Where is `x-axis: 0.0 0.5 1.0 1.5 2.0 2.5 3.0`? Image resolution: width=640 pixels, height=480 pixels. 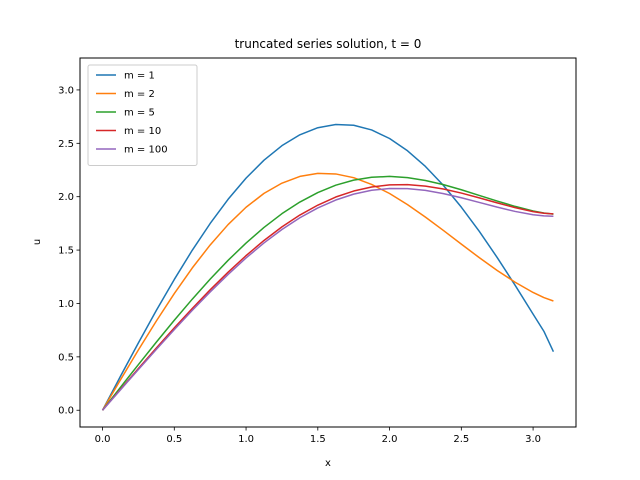 x-axis: 0.0 0.5 1.0 1.5 2.0 2.5 3.0 is located at coordinates (318, 436).